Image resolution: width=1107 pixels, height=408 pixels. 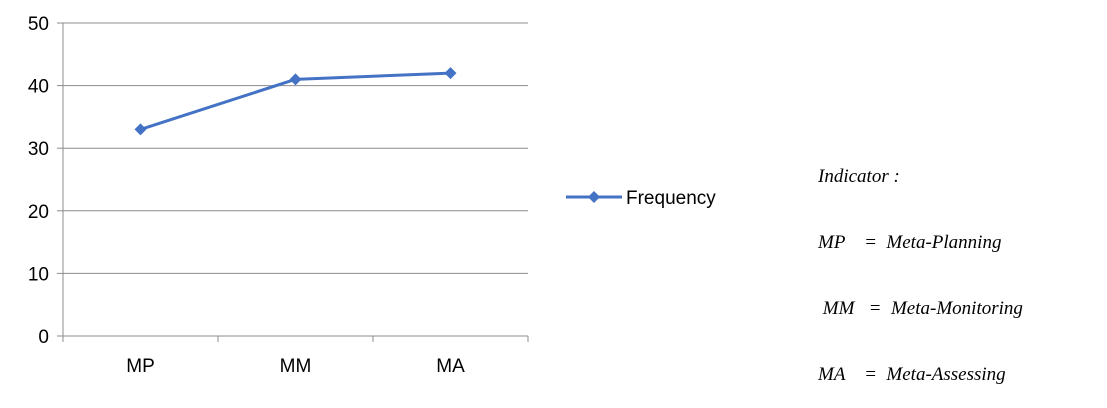 I want to click on y-tick-label-40: 40, so click(x=38, y=87).